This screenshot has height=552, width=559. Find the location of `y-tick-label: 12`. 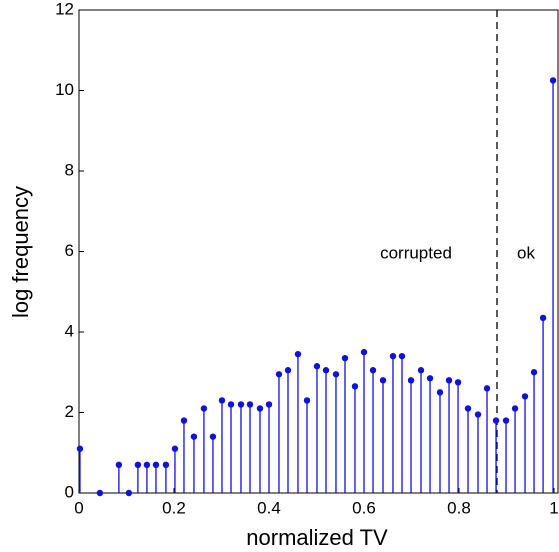

y-tick-label: 12 is located at coordinates (64, 9).